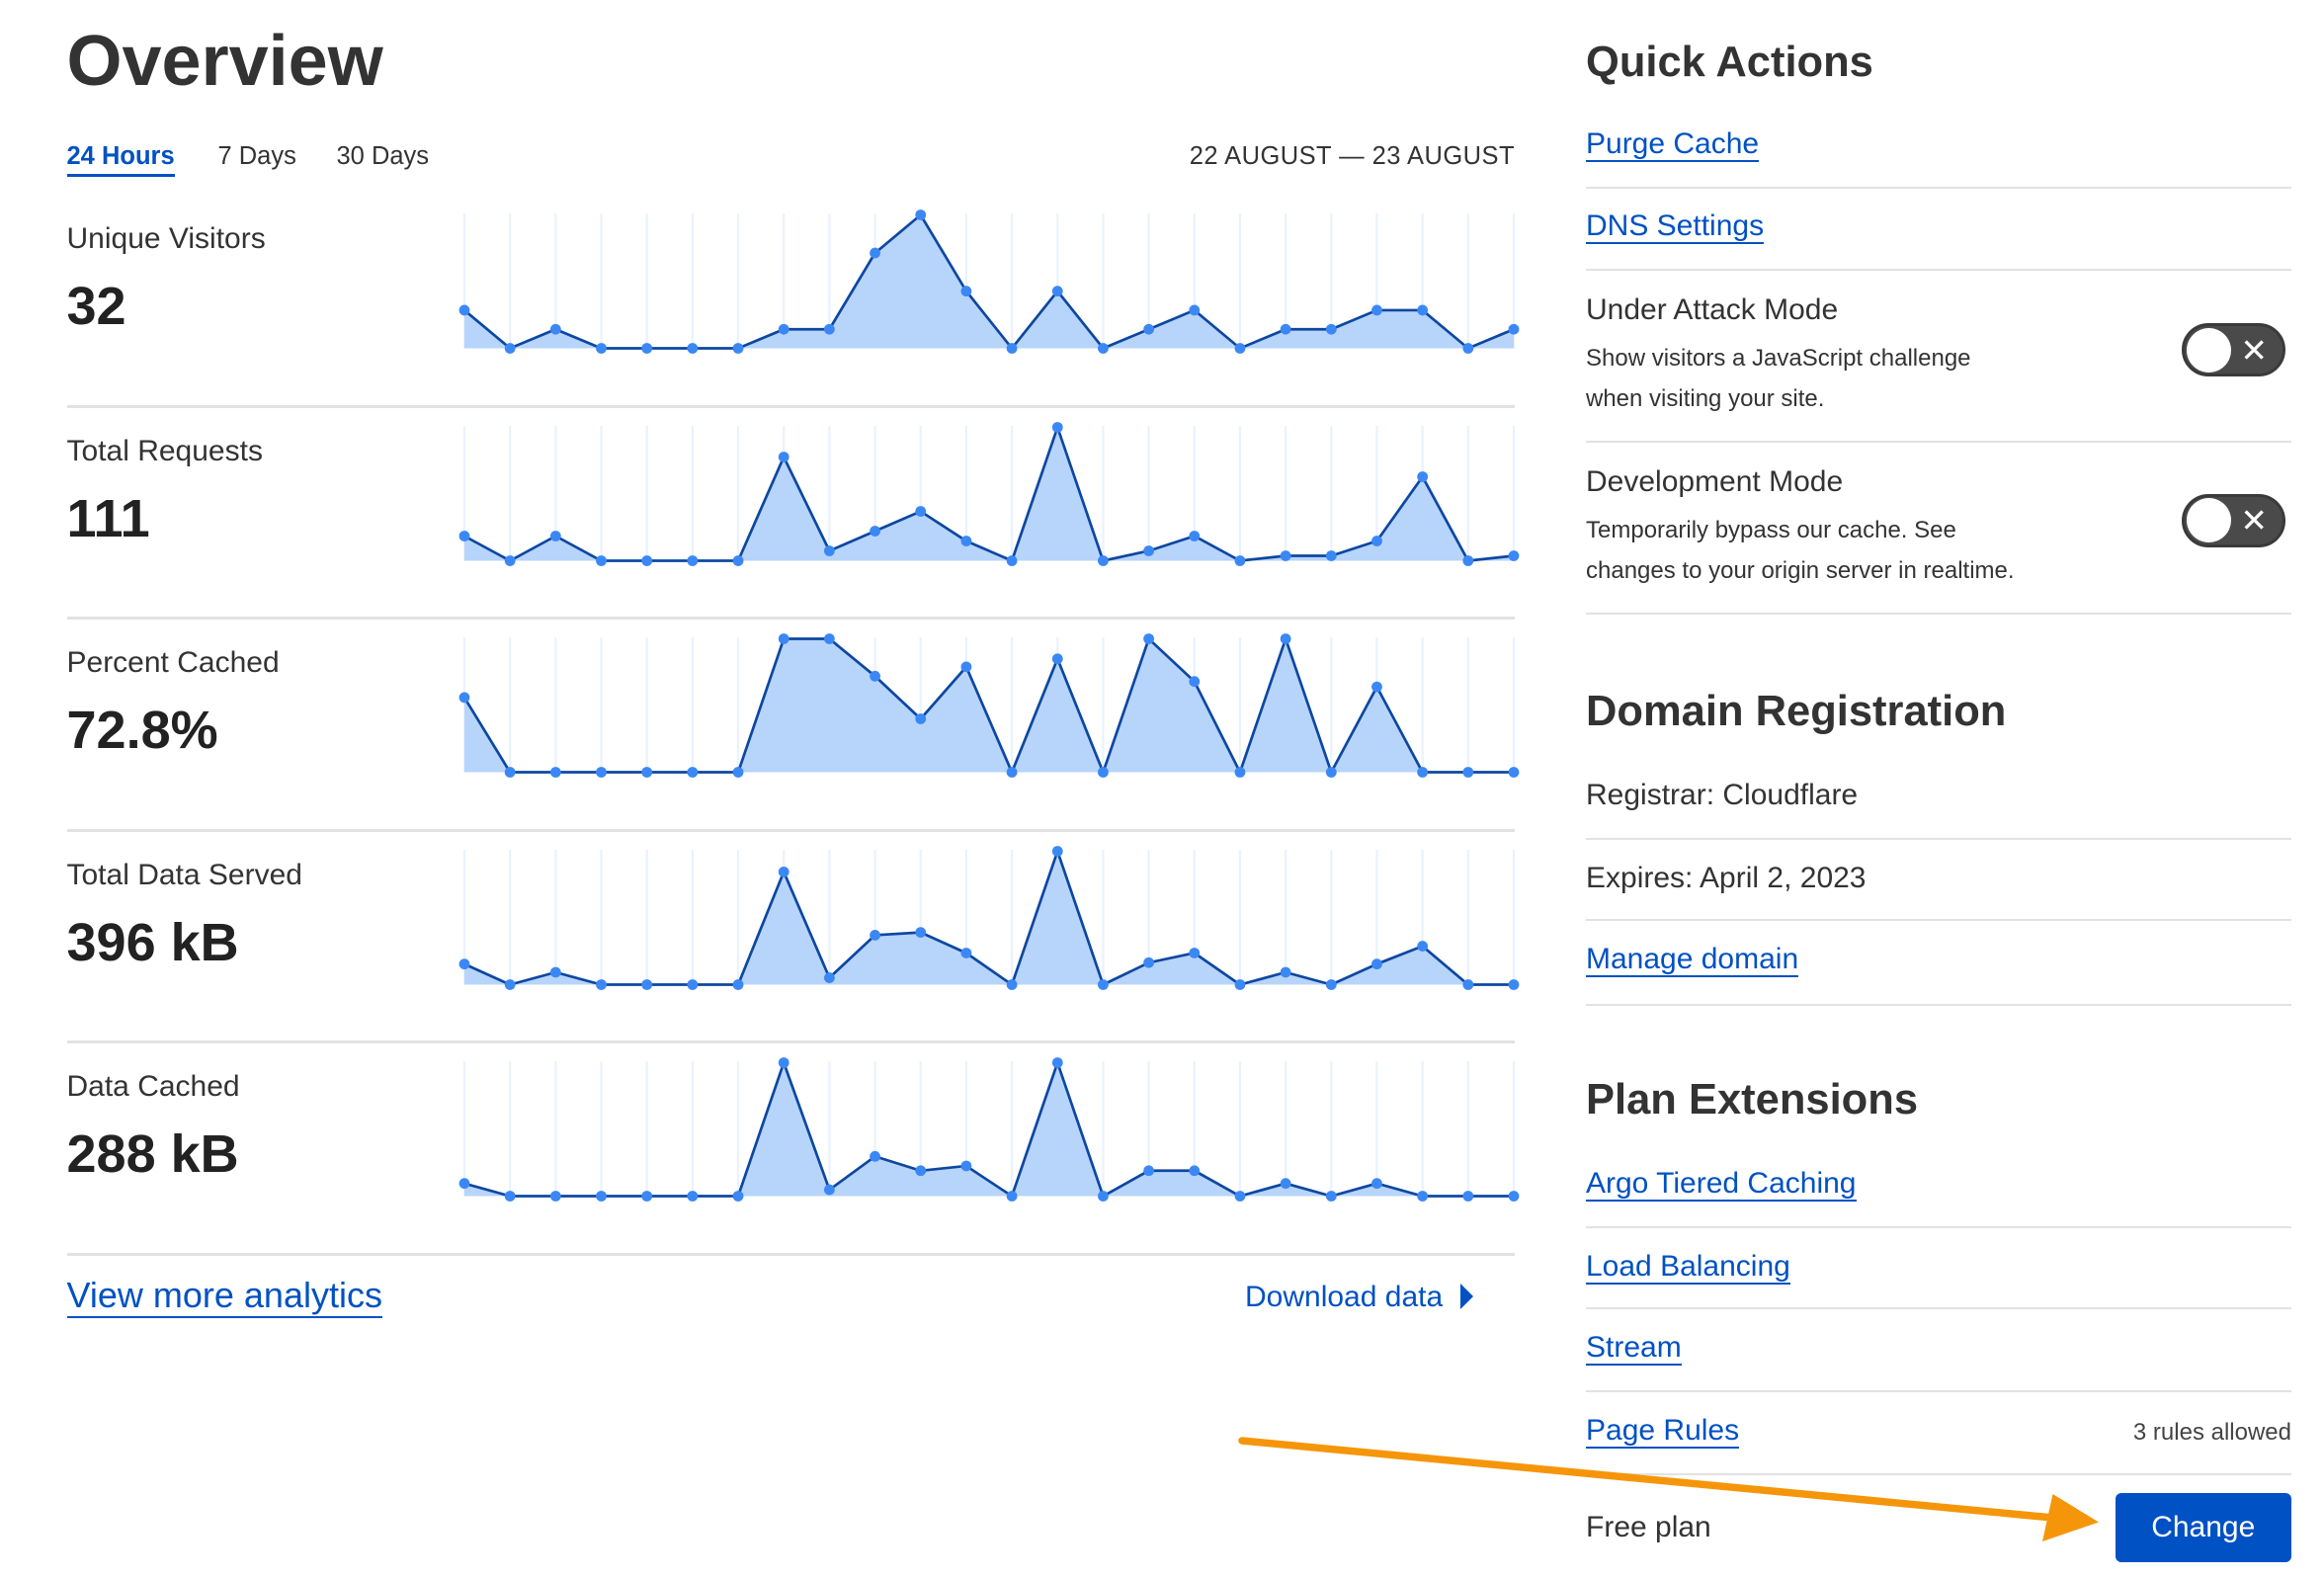 This screenshot has width=2324, height=1579. Describe the element at coordinates (1663, 1431) in the screenshot. I see `page-rules-link: Page Rules` at that location.